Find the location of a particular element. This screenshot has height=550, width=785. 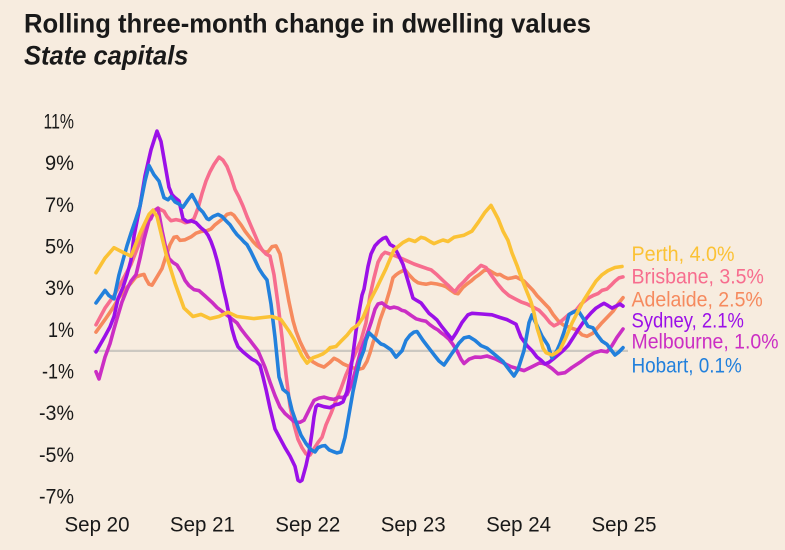

svg-text: -5% is located at coordinates (56, 455).